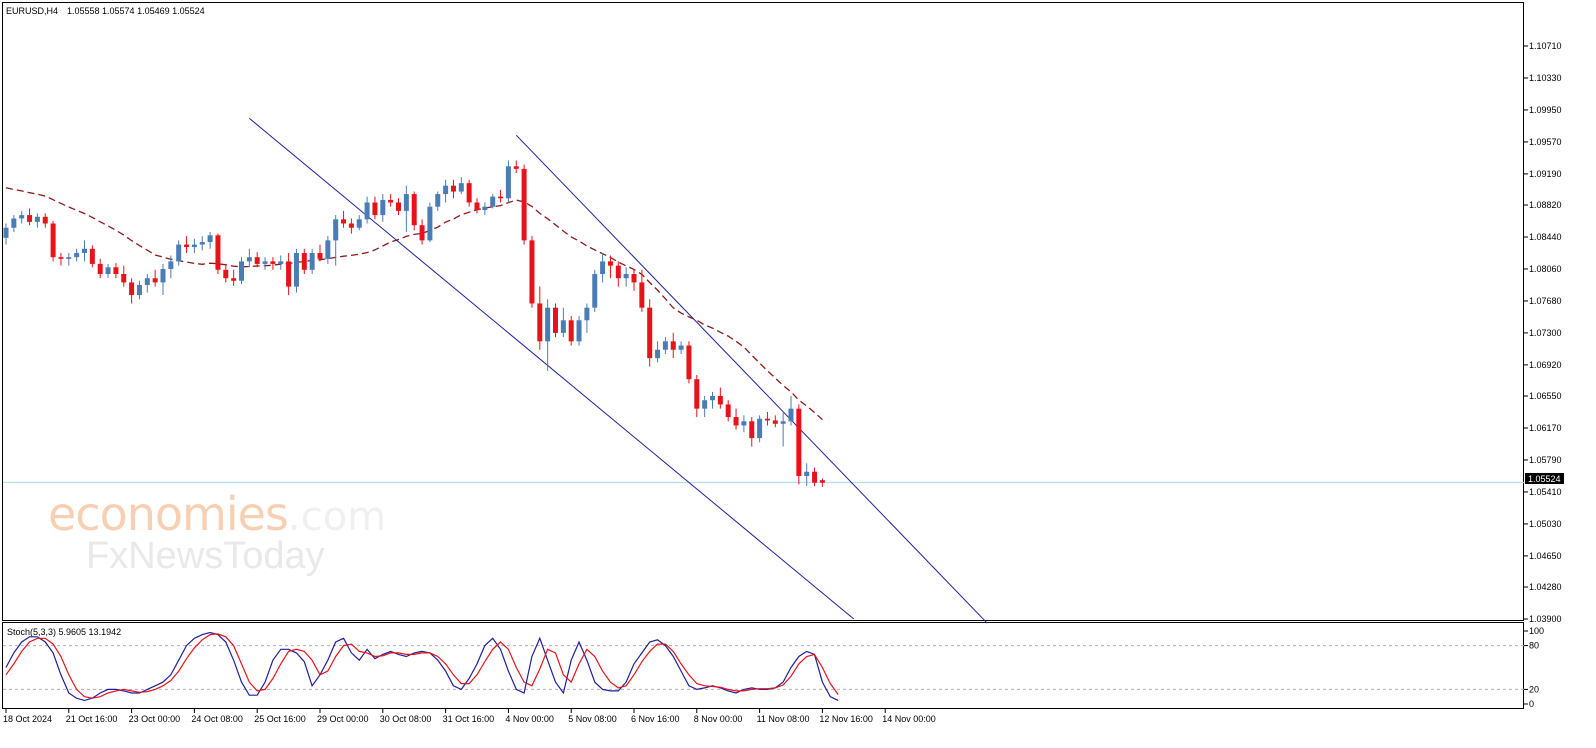 This screenshot has width=1596, height=748. I want to click on ohlc-label: 1.05558 1.05574 1.05469 1.05524, so click(136, 11).